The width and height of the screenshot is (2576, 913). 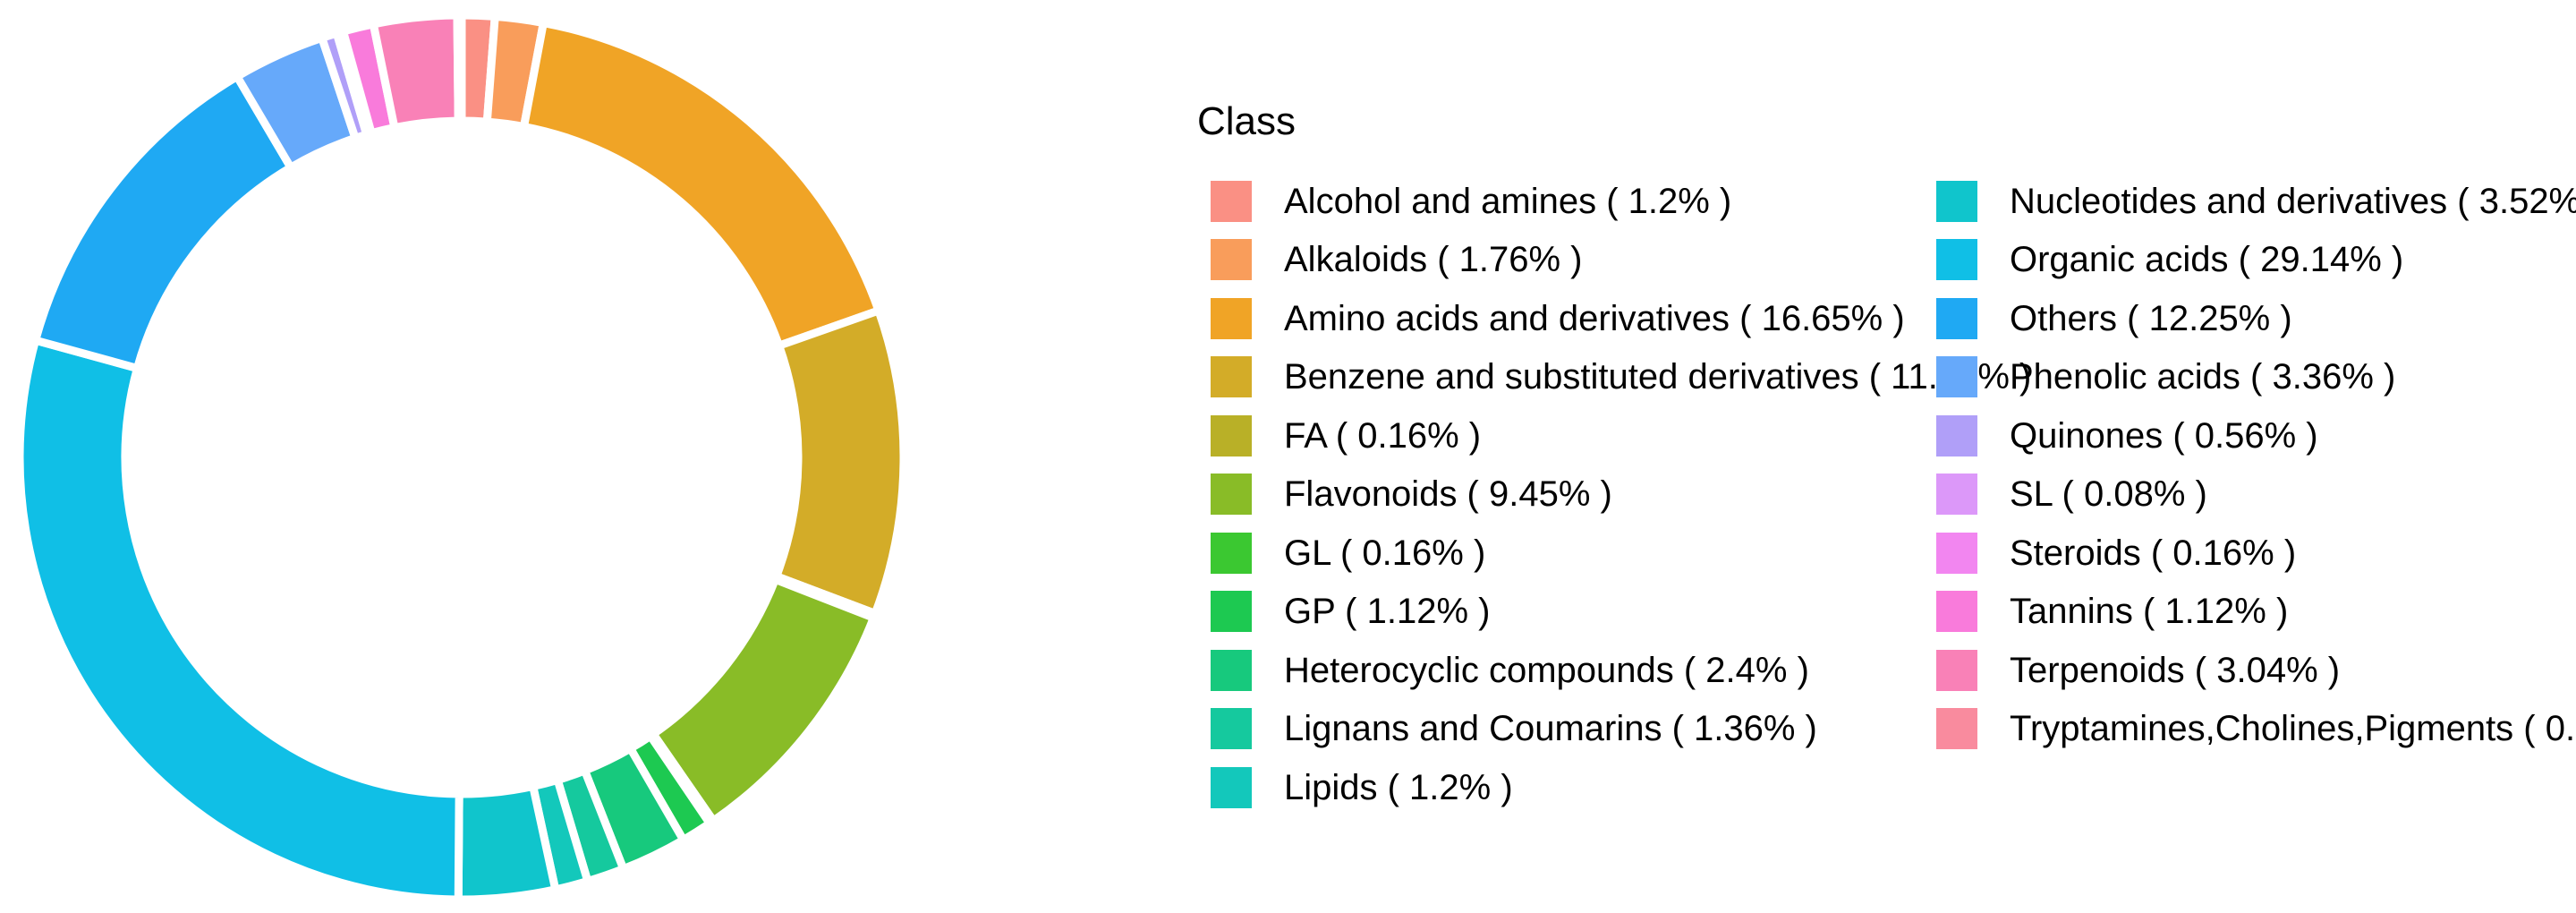 I want to click on legend-item: SL ( 0.08% ), so click(x=2256, y=495).